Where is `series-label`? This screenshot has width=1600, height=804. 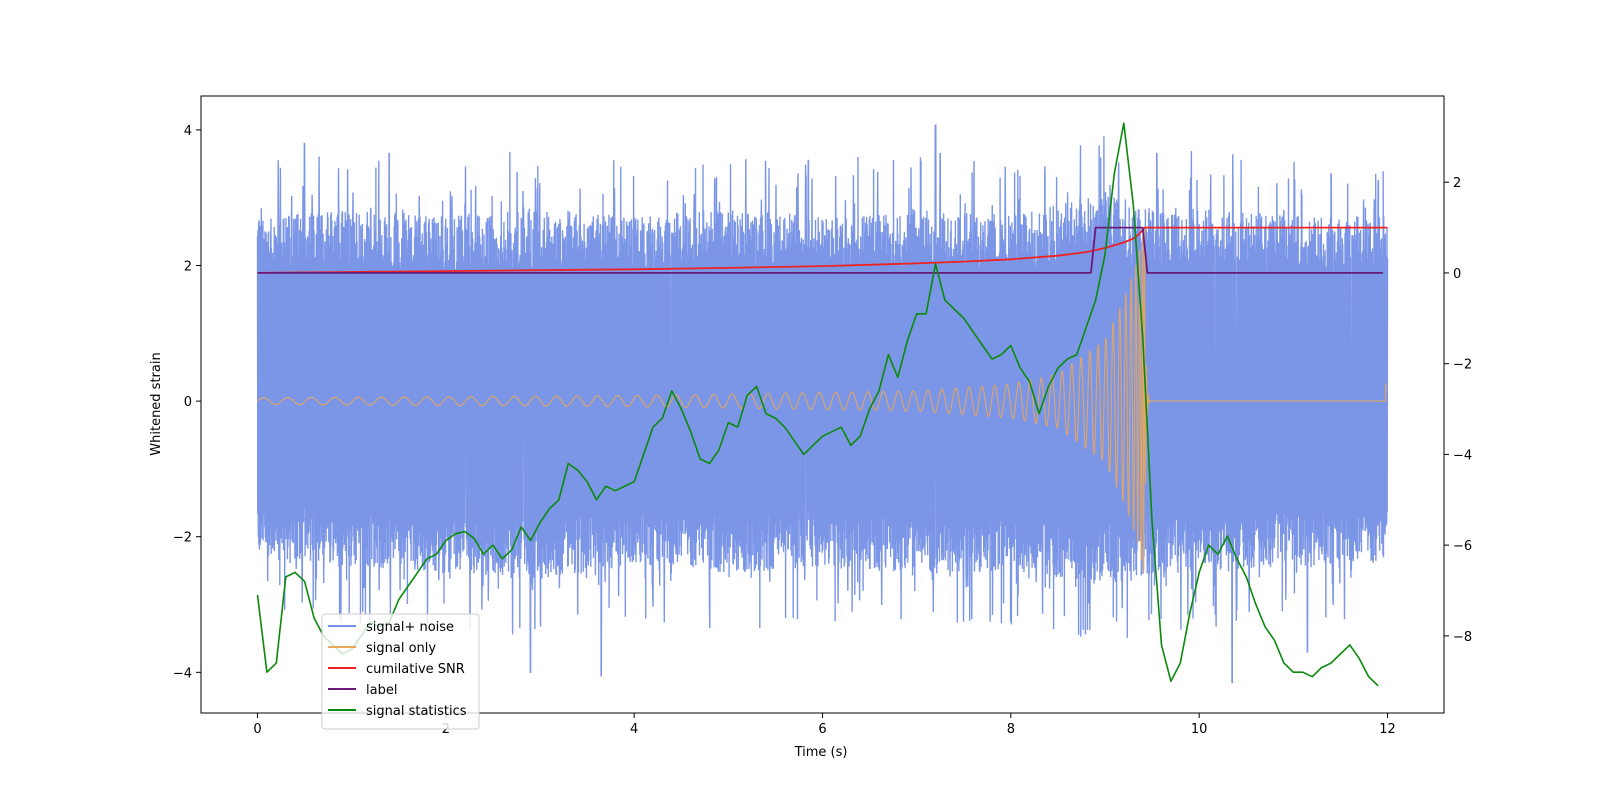
series-label is located at coordinates (820, 250).